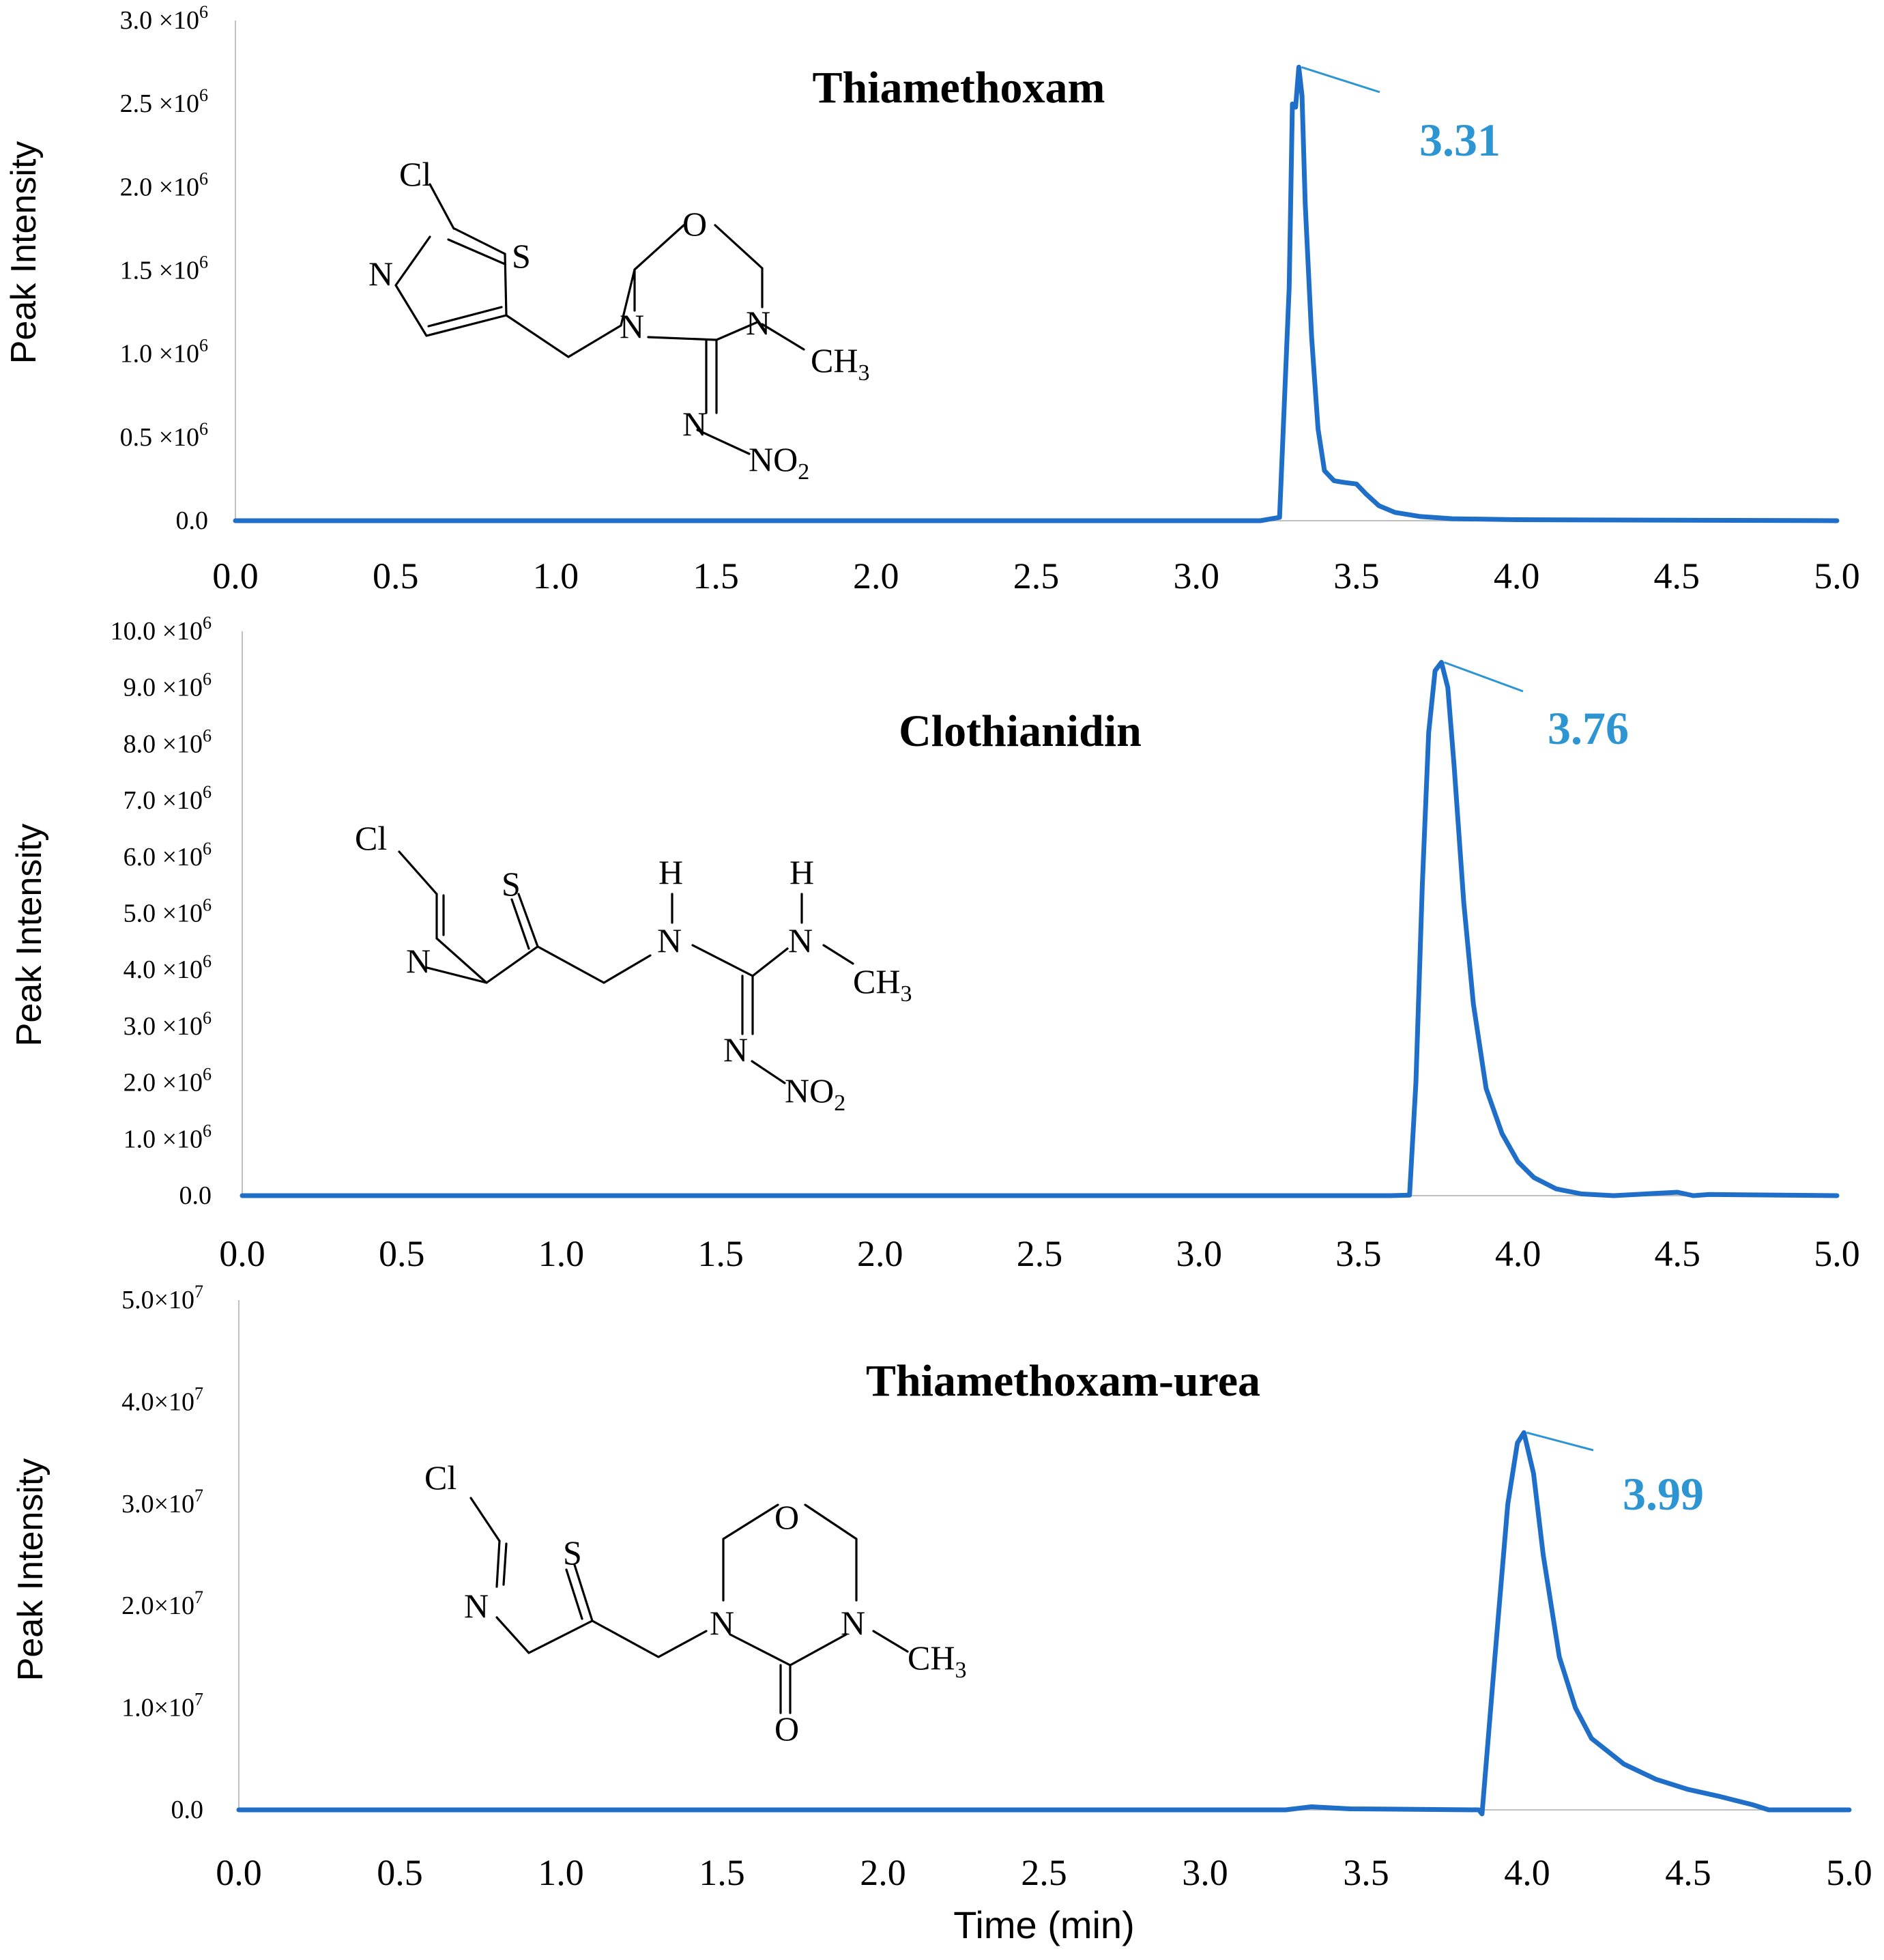  What do you see at coordinates (735, 1050) in the screenshot?
I see `atom-n-imine: N` at bounding box center [735, 1050].